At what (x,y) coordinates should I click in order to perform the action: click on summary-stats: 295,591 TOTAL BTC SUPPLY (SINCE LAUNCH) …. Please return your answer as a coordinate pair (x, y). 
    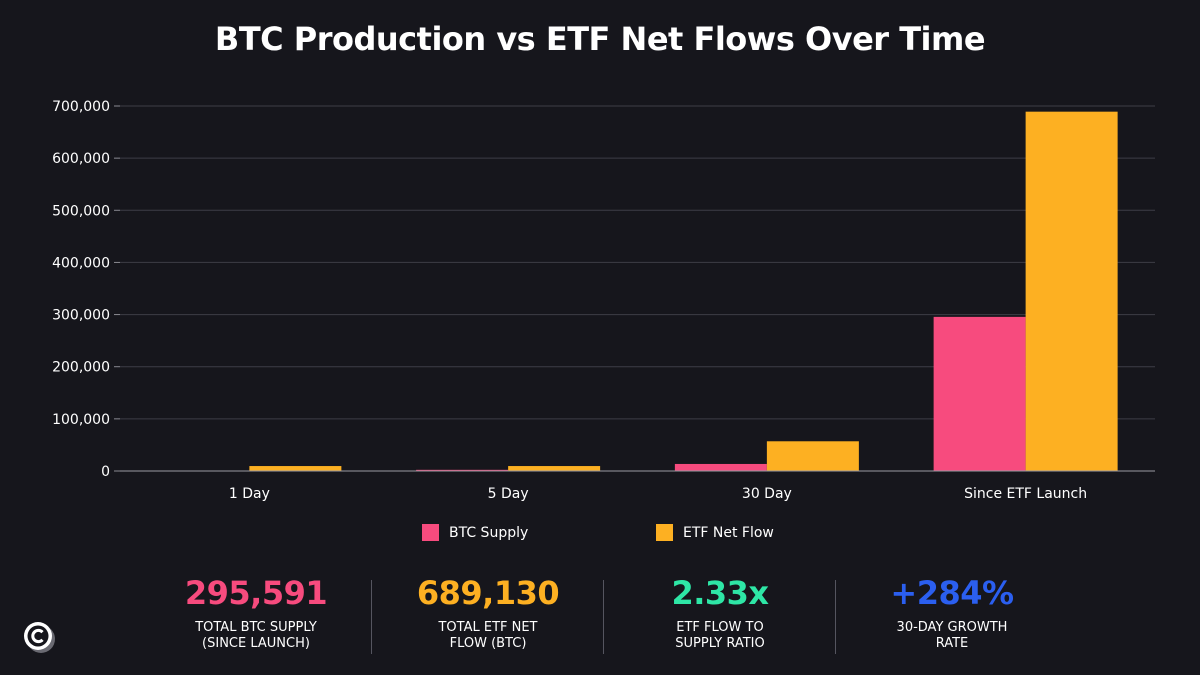
    Looking at the image, I should click on (605, 614).